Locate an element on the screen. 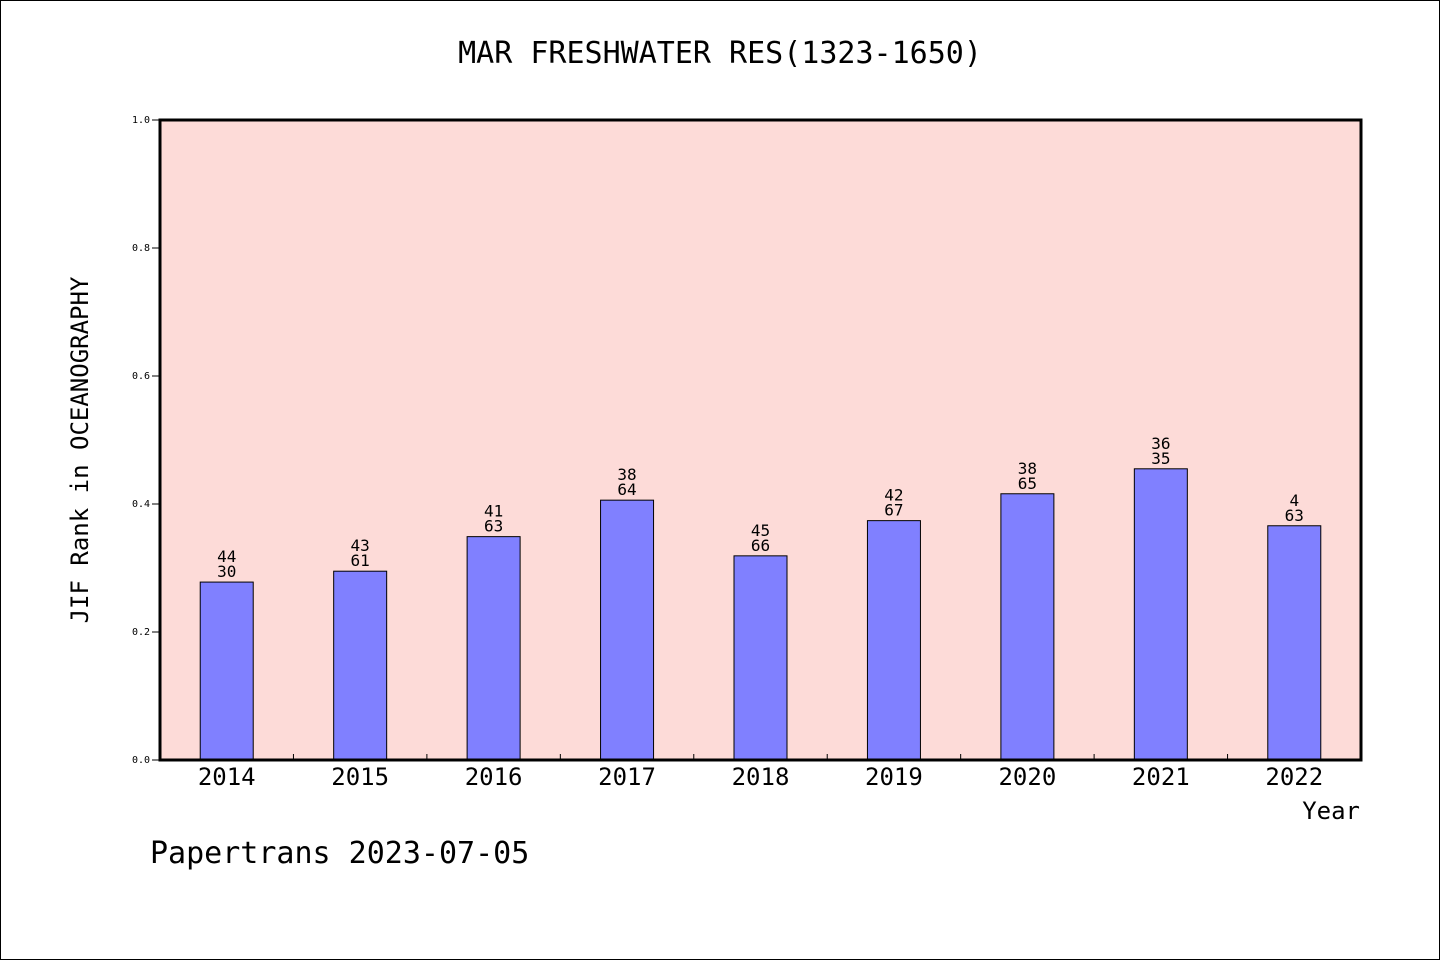 The height and width of the screenshot is (960, 1440). x-tick-label: 2014 is located at coordinates (227, 777).